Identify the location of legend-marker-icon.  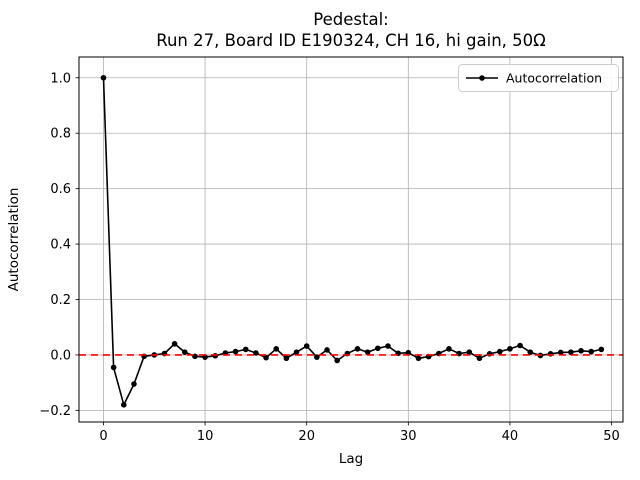
(482, 78).